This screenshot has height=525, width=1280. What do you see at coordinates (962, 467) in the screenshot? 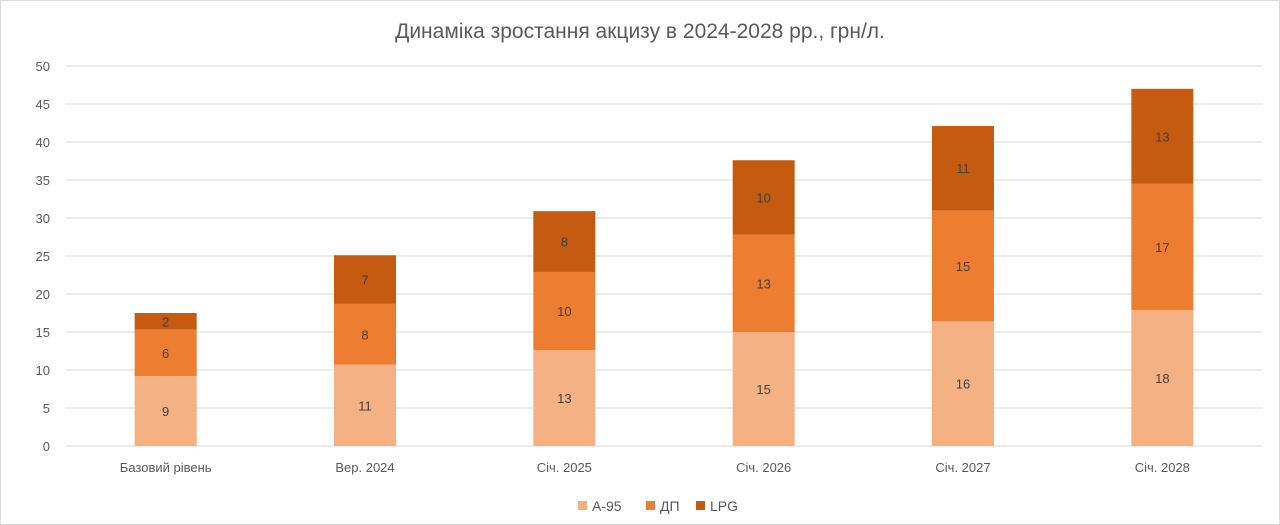
I see `x-tick-label: Січ. 2027` at bounding box center [962, 467].